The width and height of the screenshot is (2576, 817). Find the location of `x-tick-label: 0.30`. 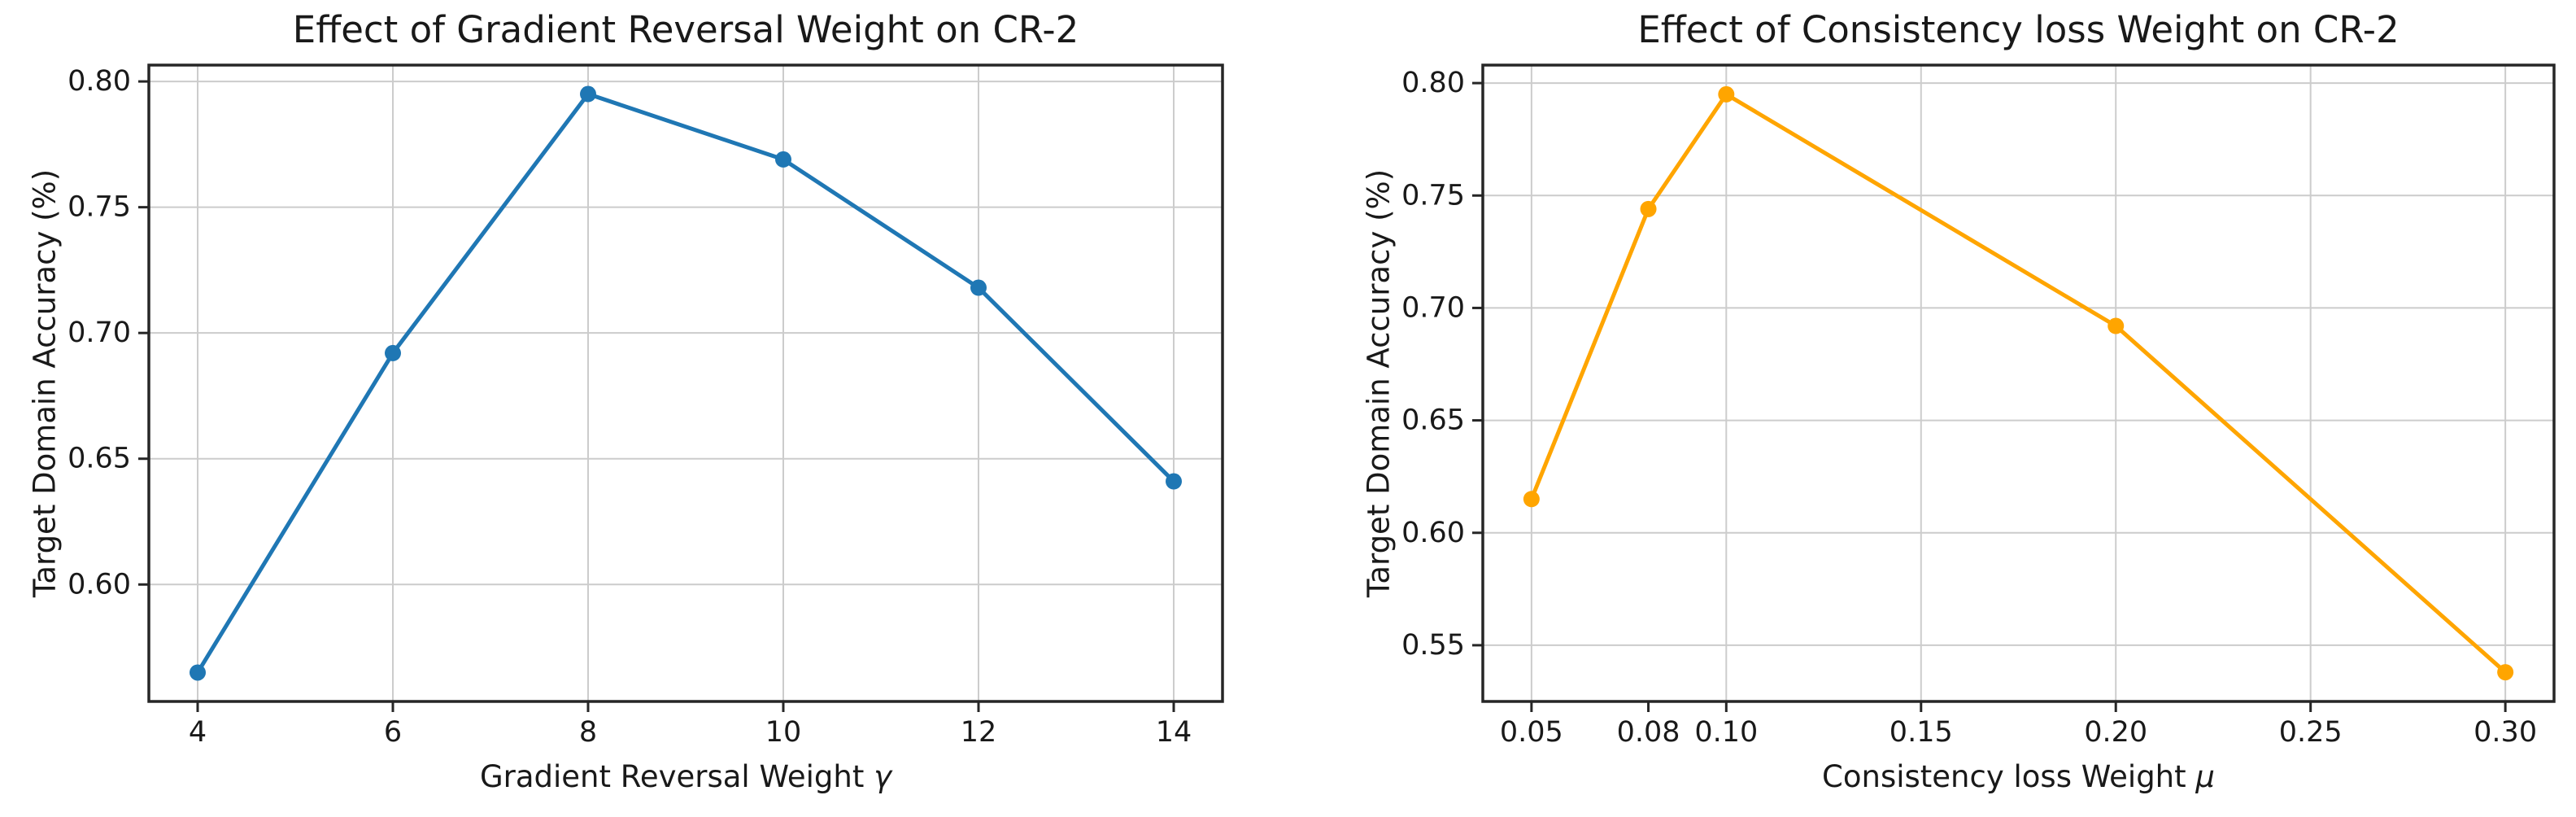

x-tick-label: 0.30 is located at coordinates (2505, 733).